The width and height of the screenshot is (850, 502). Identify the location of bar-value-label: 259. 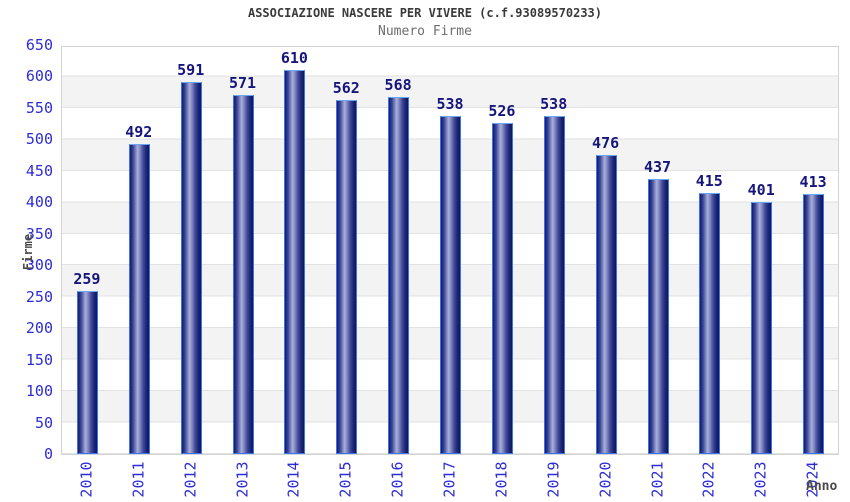
(87, 279).